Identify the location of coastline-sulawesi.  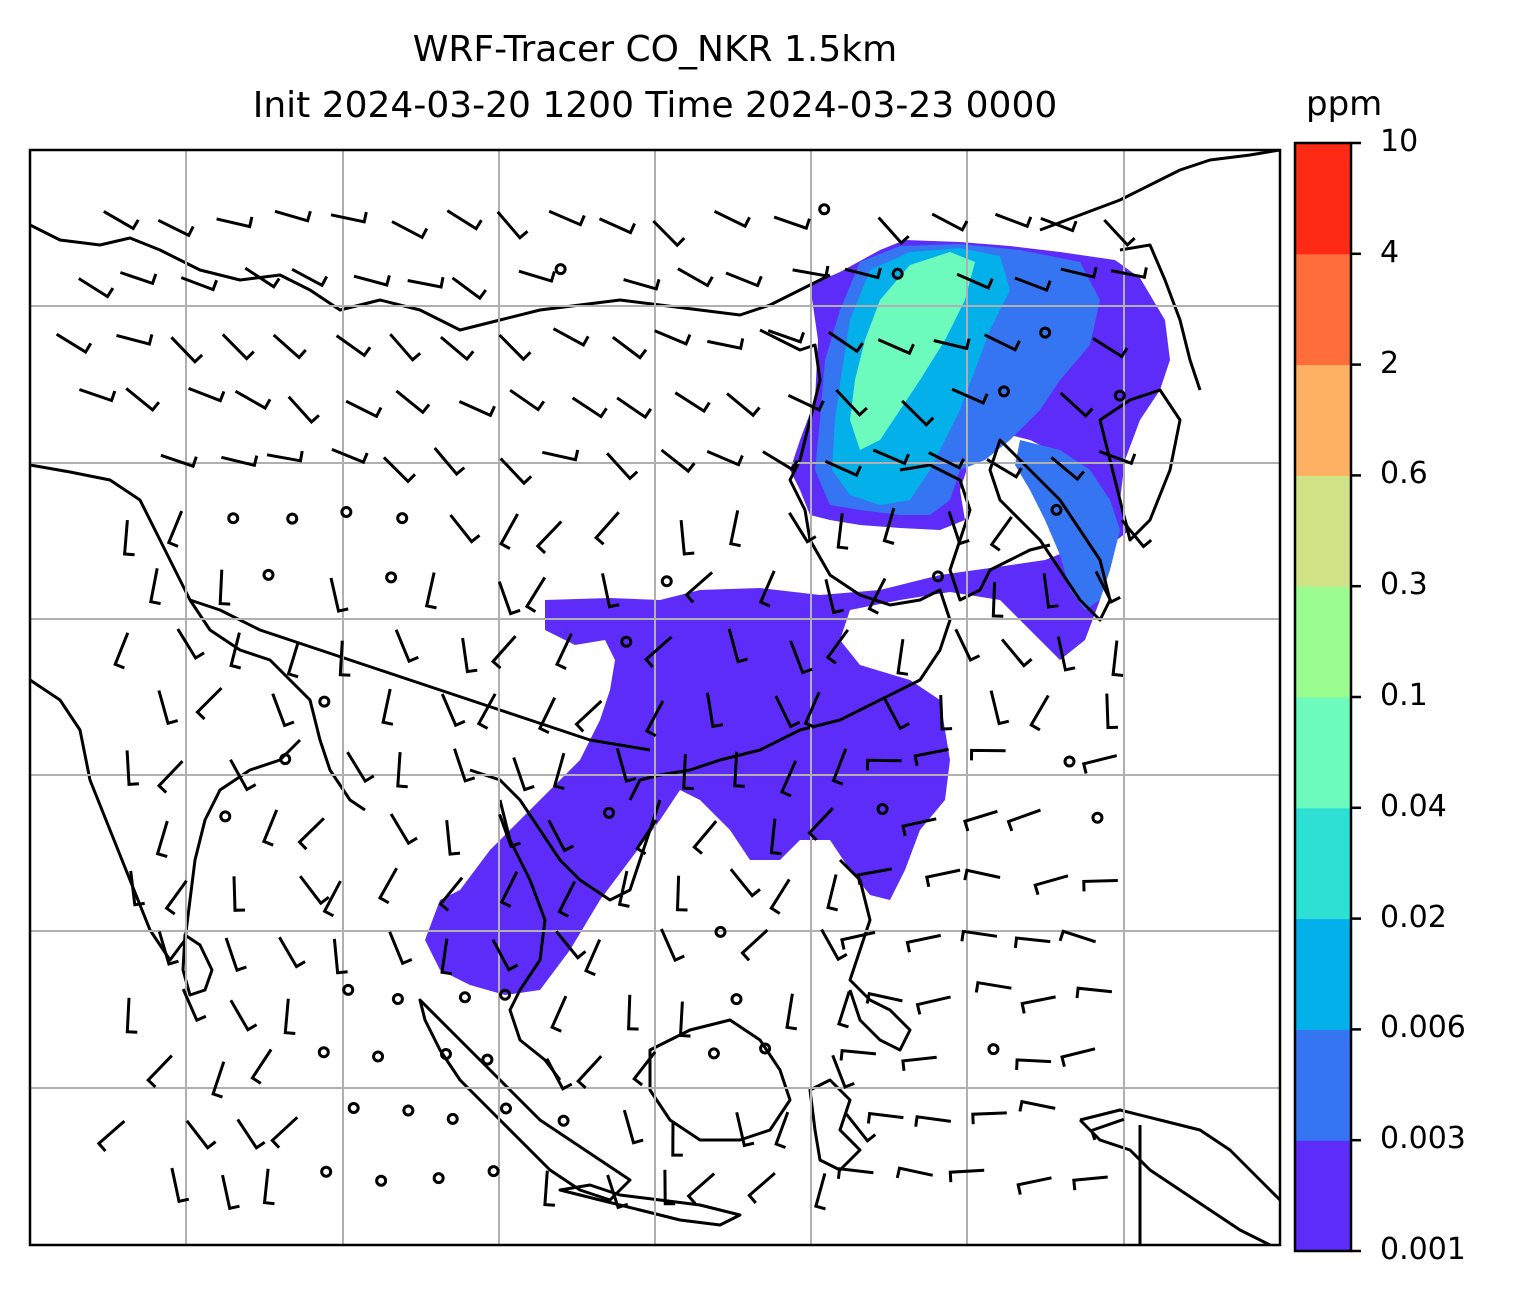
(835, 1125).